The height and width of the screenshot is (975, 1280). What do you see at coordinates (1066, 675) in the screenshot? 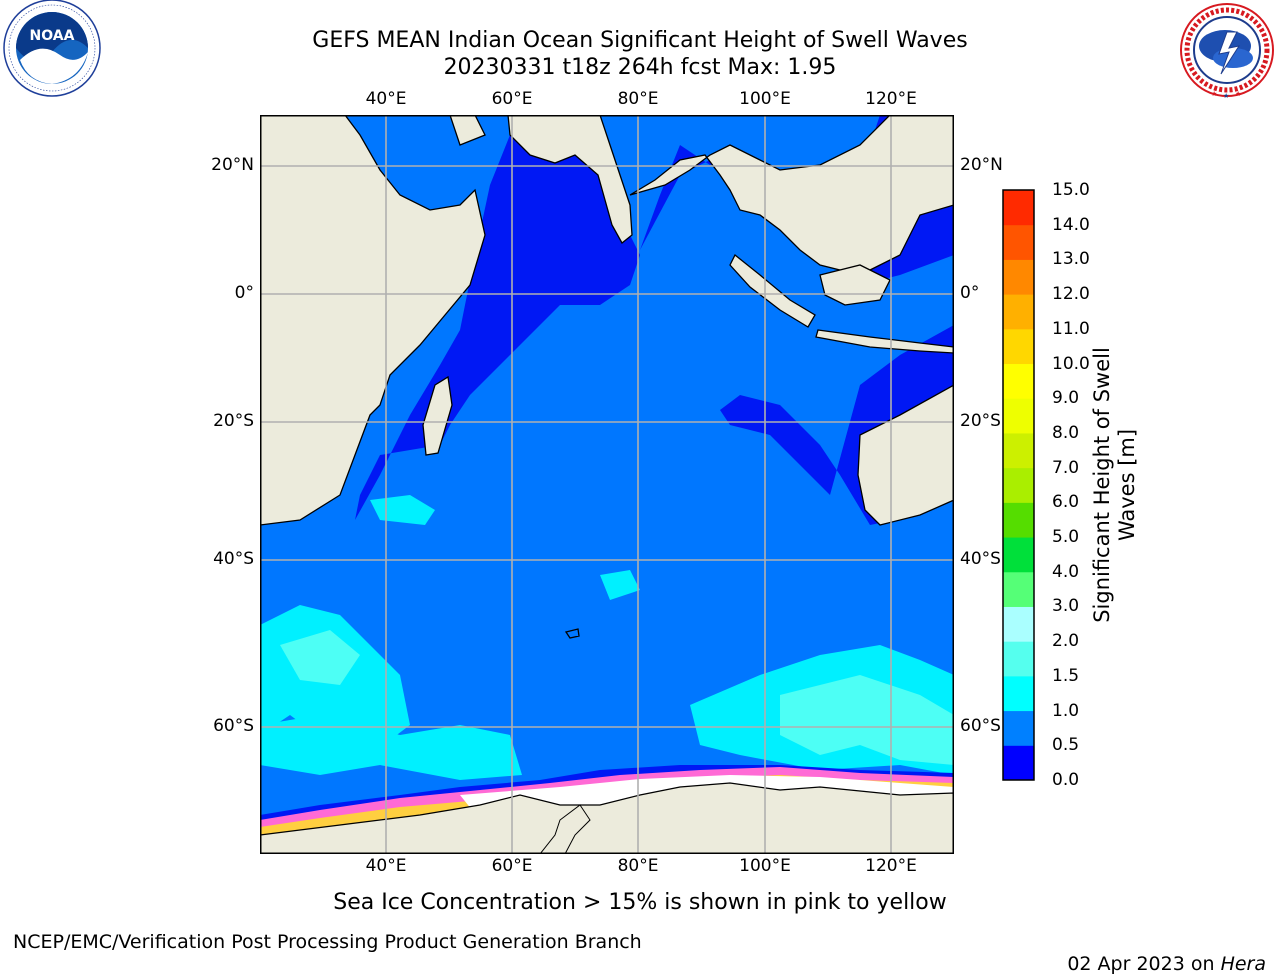
I see `colorbar-tick-1-5: 1.5` at bounding box center [1066, 675].